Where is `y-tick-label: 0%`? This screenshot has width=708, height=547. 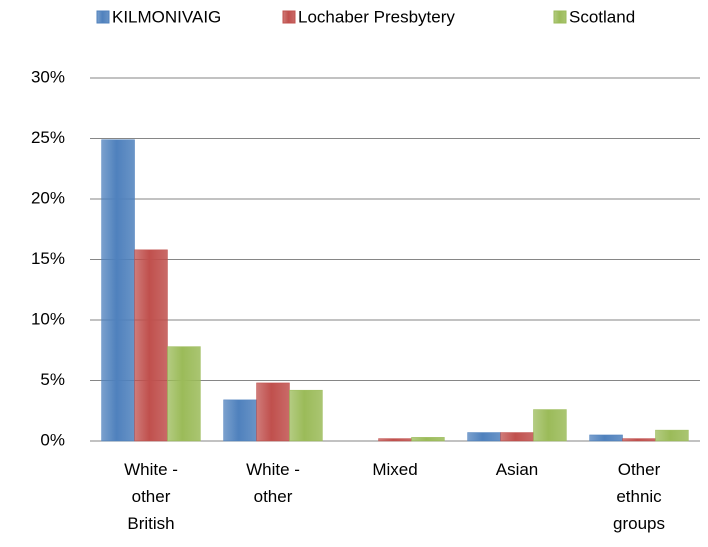 y-tick-label: 0% is located at coordinates (52, 439).